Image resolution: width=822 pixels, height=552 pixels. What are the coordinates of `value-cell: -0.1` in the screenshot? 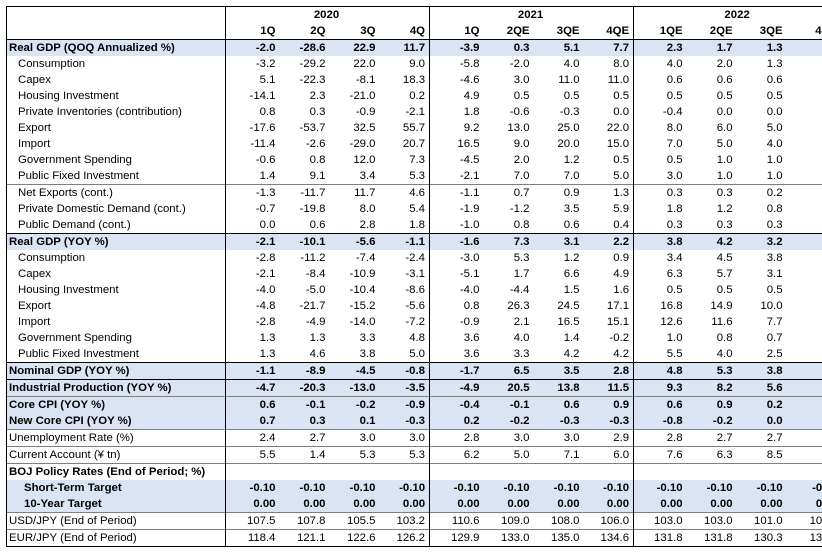 It's located at (304, 404).